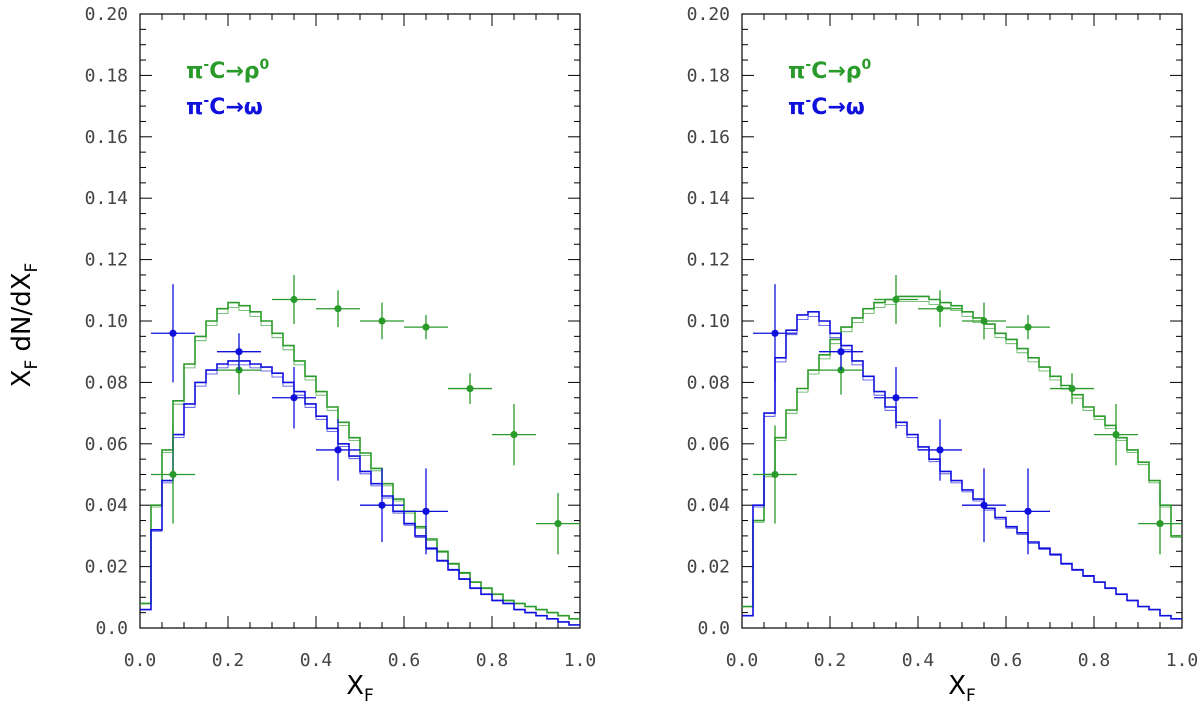 Image resolution: width=1200 pixels, height=716 pixels. Describe the element at coordinates (24, 325) in the screenshot. I see `y-axis-label: XF dN/dXF` at that location.